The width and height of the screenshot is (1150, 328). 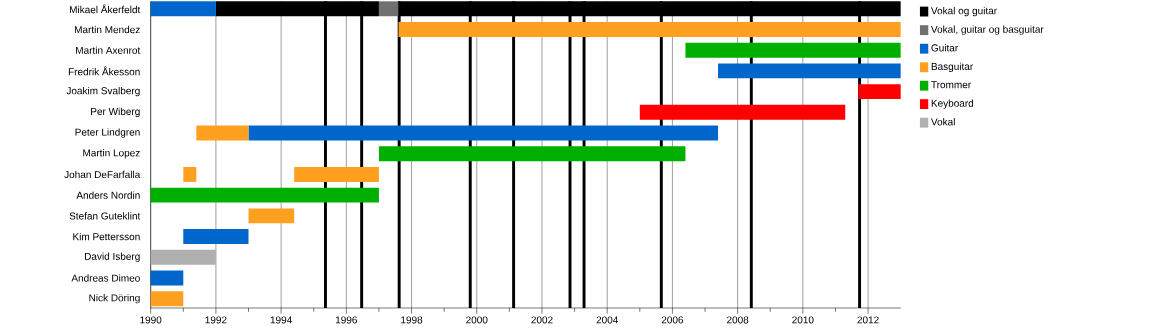 I want to click on x-tick-label: 1990, so click(x=151, y=320).